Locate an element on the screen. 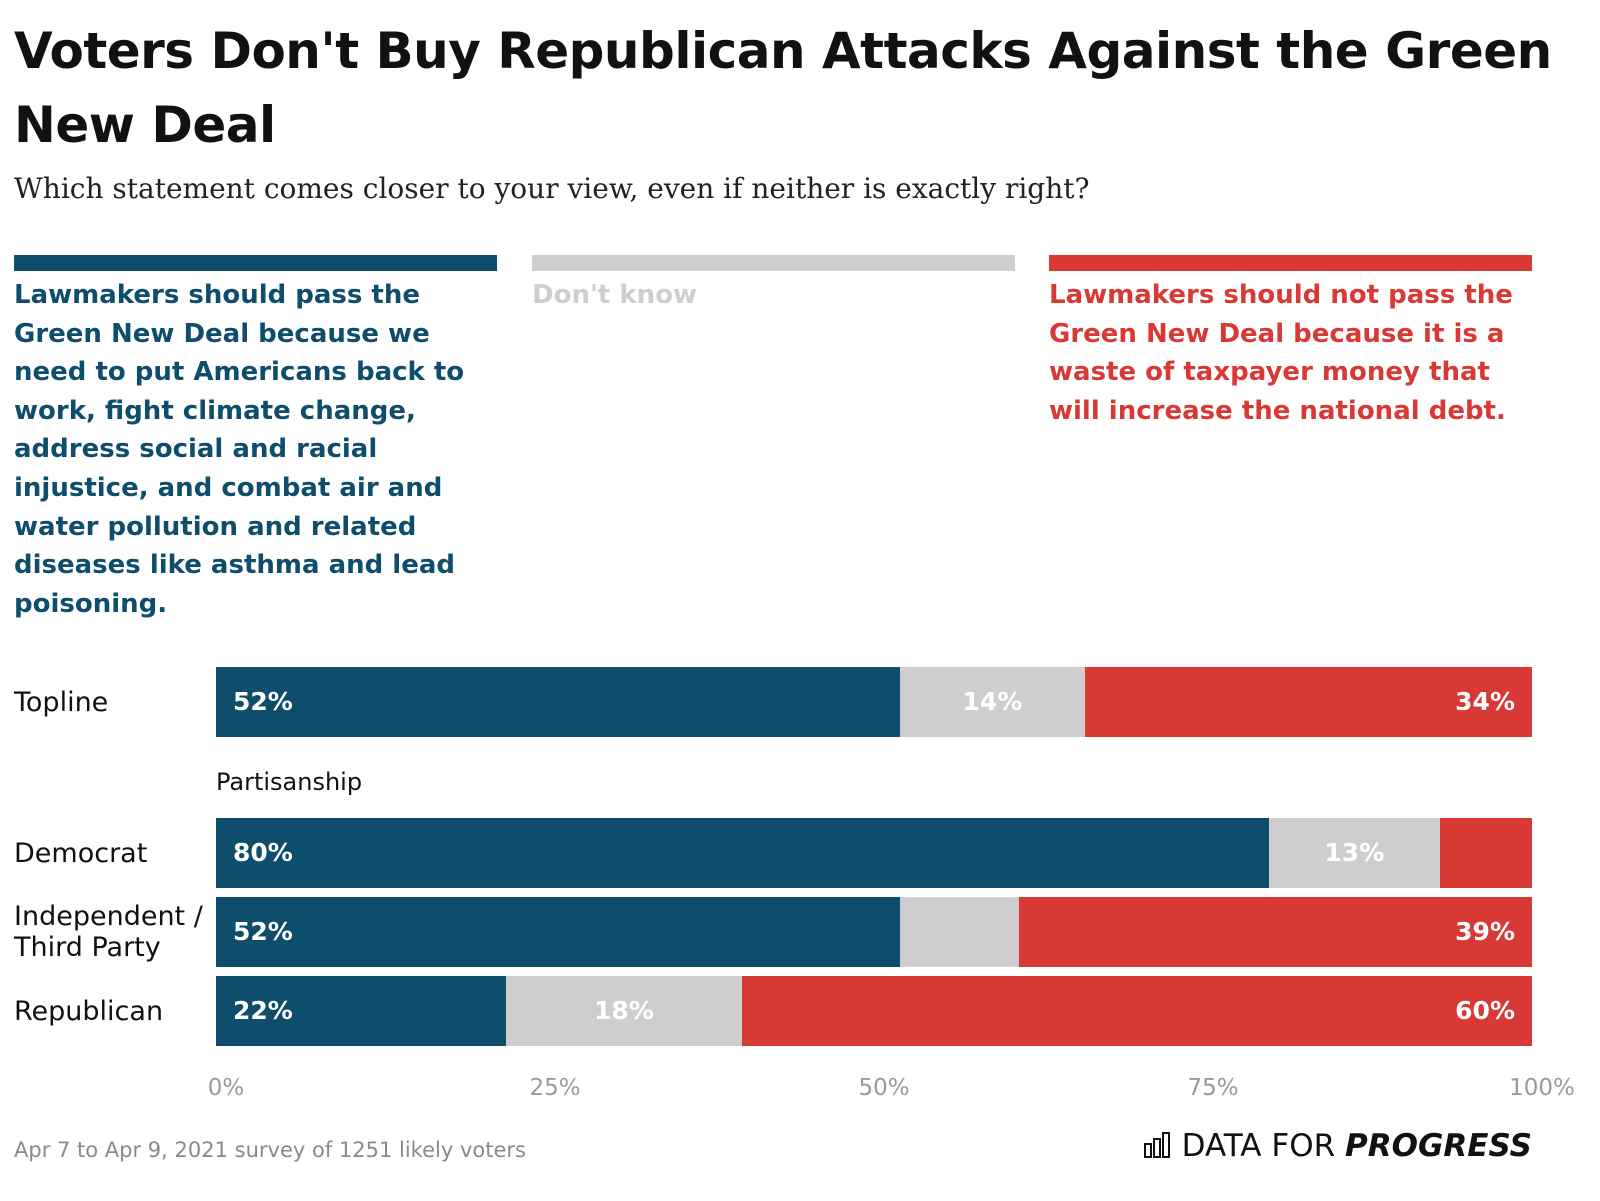 This screenshot has height=1201, width=1600. value-label: 14% is located at coordinates (992, 701).